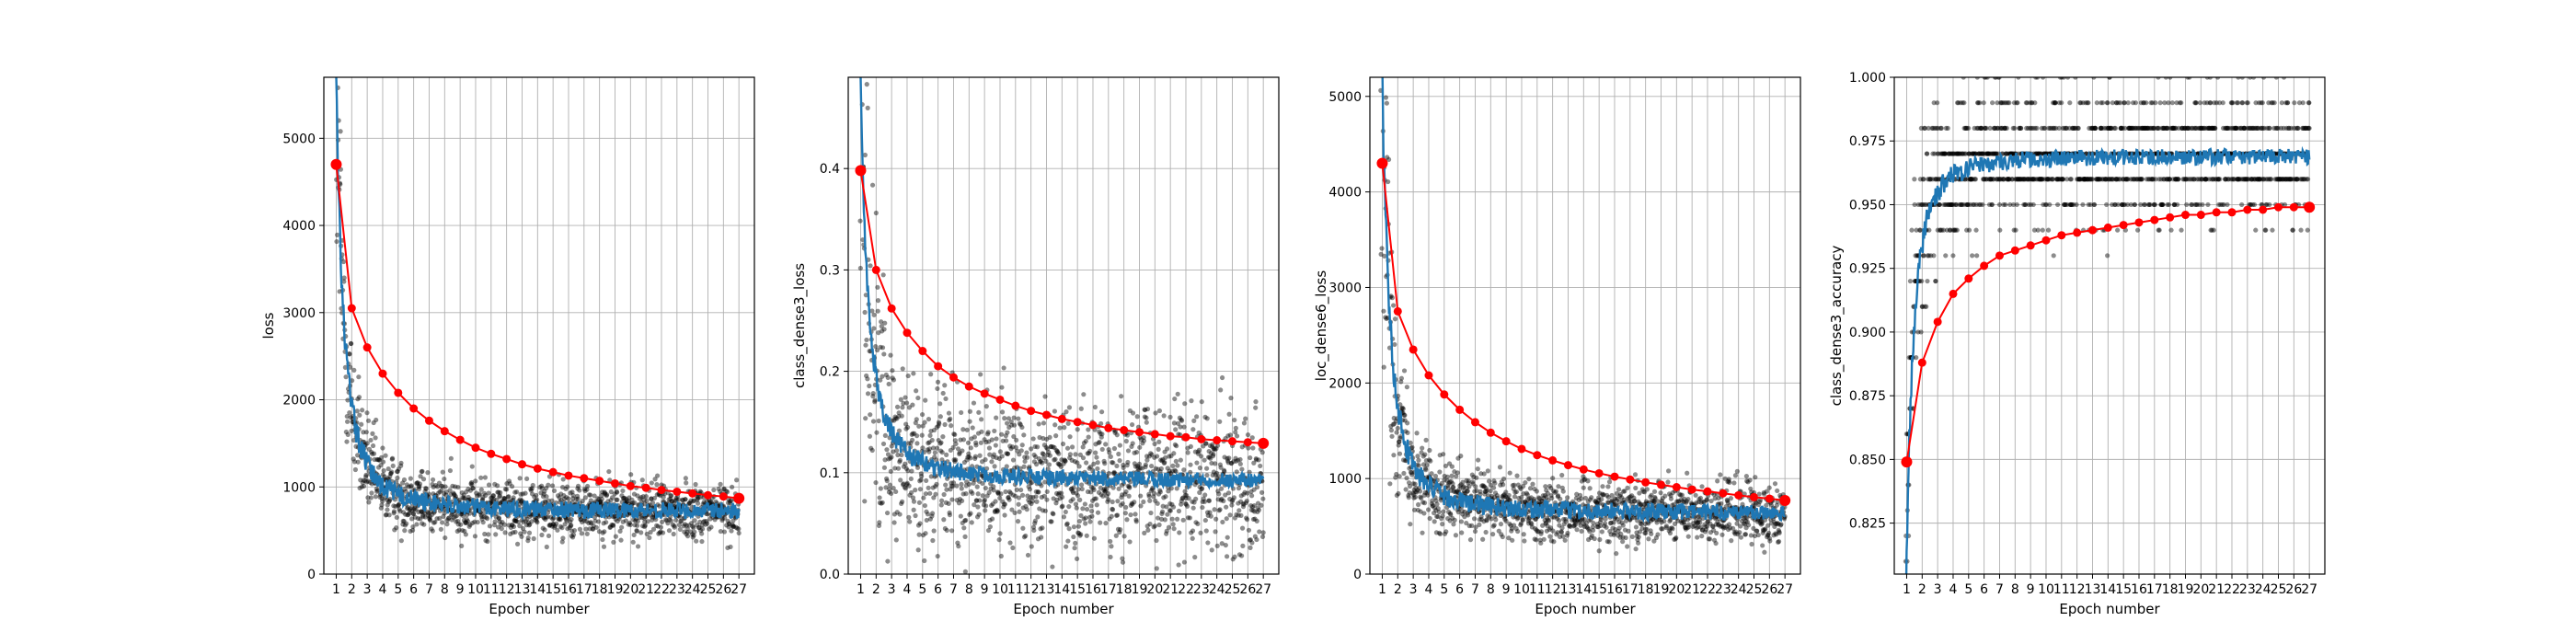 Image resolution: width=2576 pixels, height=644 pixels. Describe the element at coordinates (938, 589) in the screenshot. I see `x-tick-label: 6` at that location.